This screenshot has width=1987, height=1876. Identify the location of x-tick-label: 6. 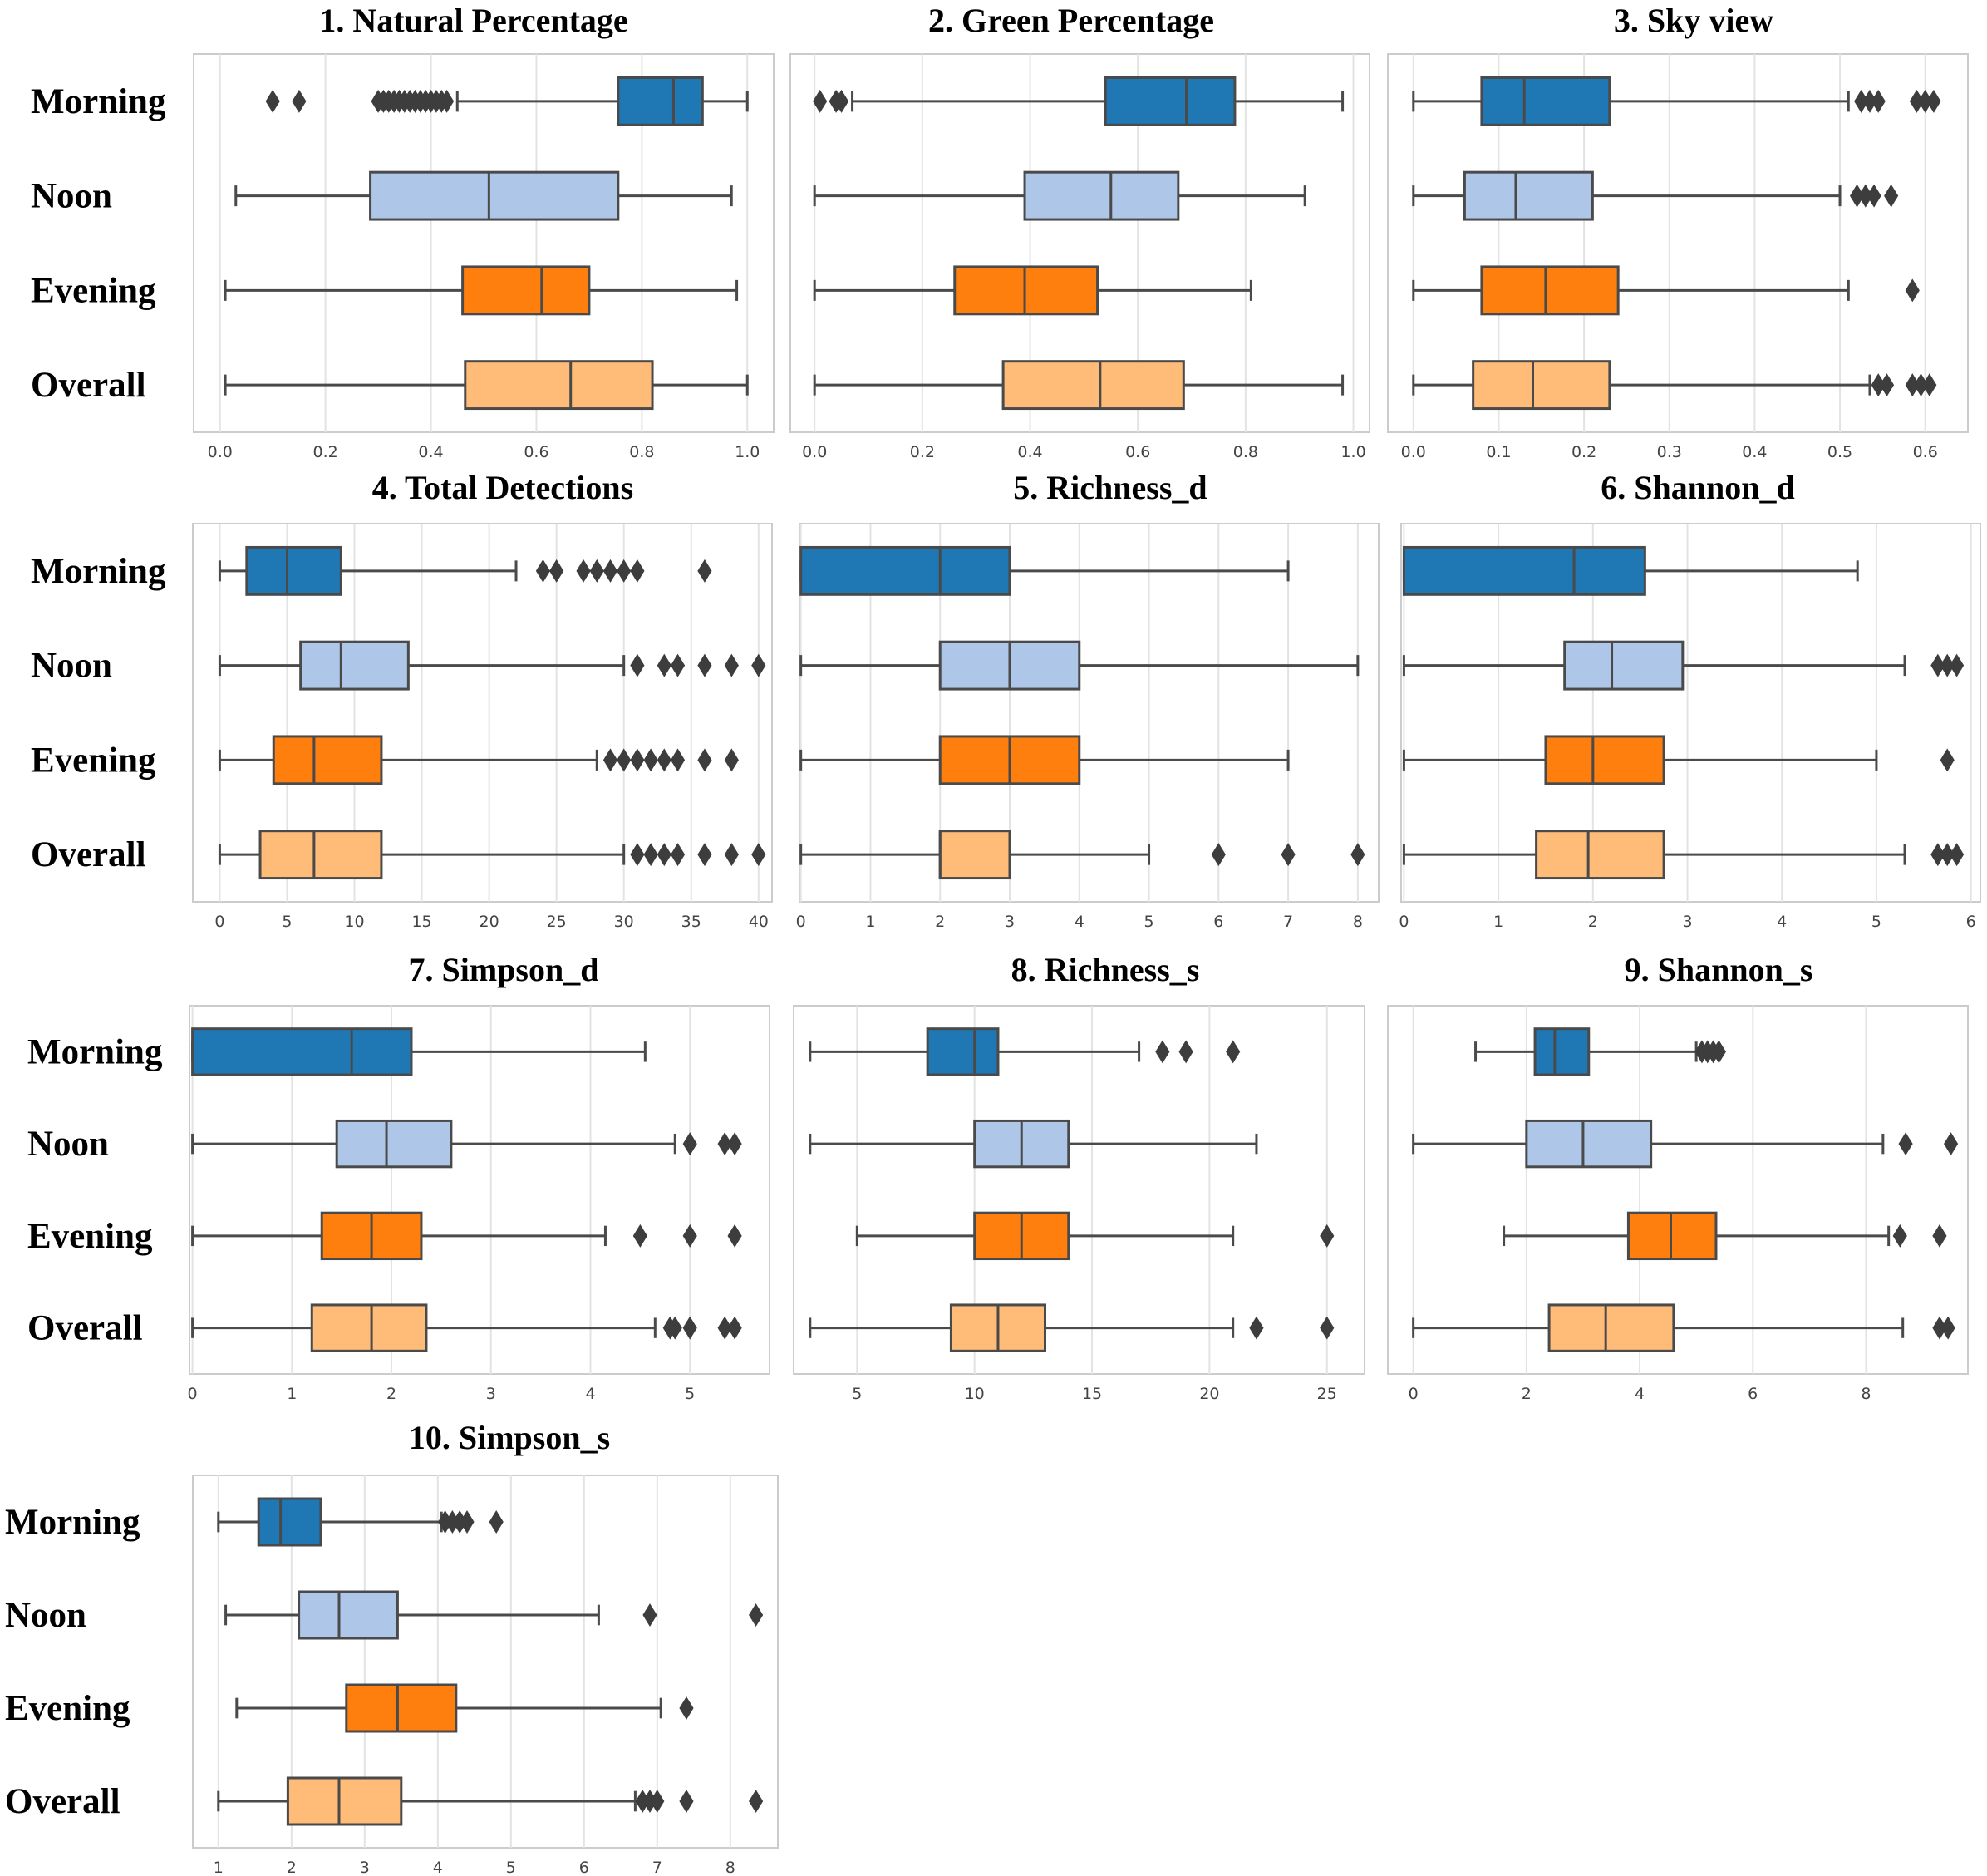
(584, 1867).